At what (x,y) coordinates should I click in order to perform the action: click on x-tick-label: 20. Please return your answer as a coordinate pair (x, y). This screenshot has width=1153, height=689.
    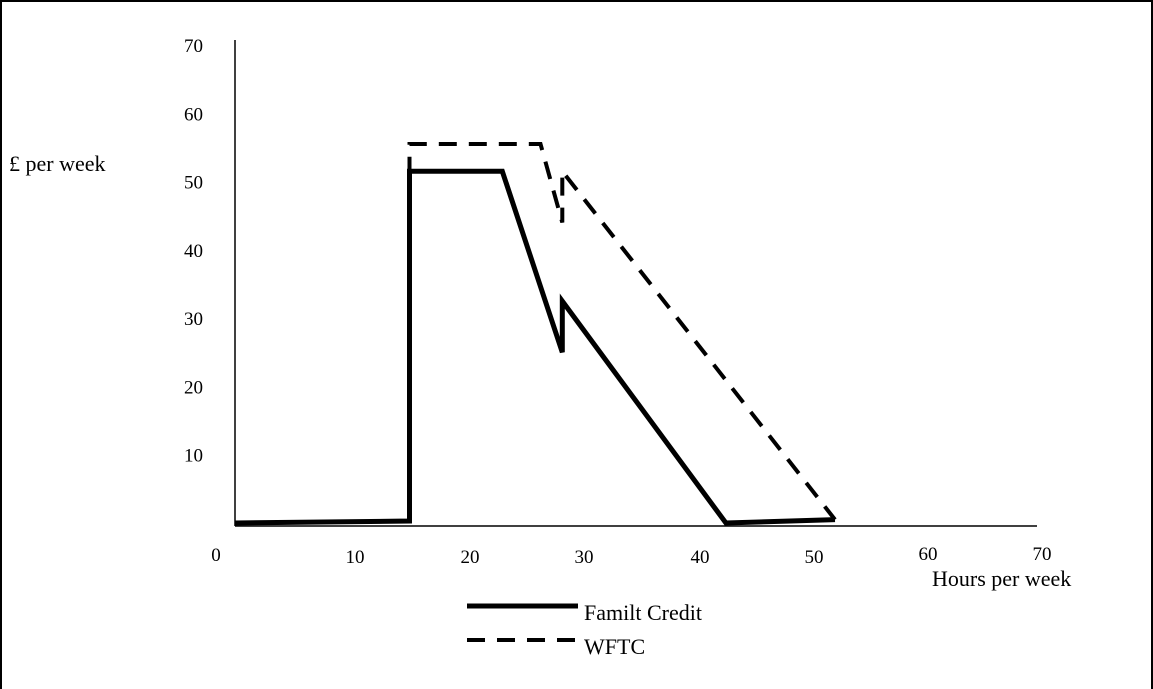
    Looking at the image, I should click on (470, 557).